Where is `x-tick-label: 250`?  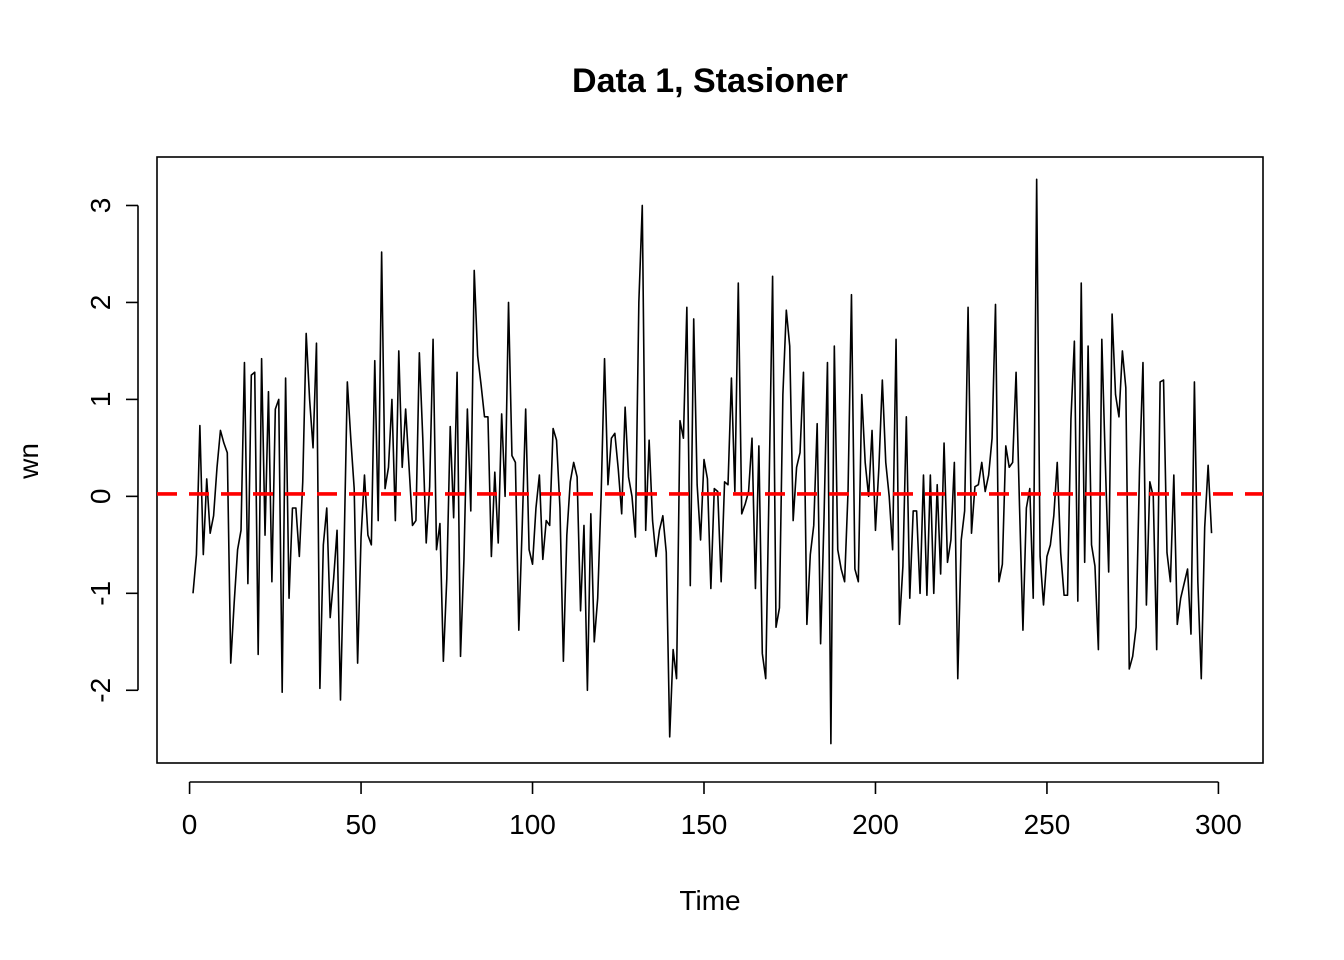 x-tick-label: 250 is located at coordinates (1047, 824).